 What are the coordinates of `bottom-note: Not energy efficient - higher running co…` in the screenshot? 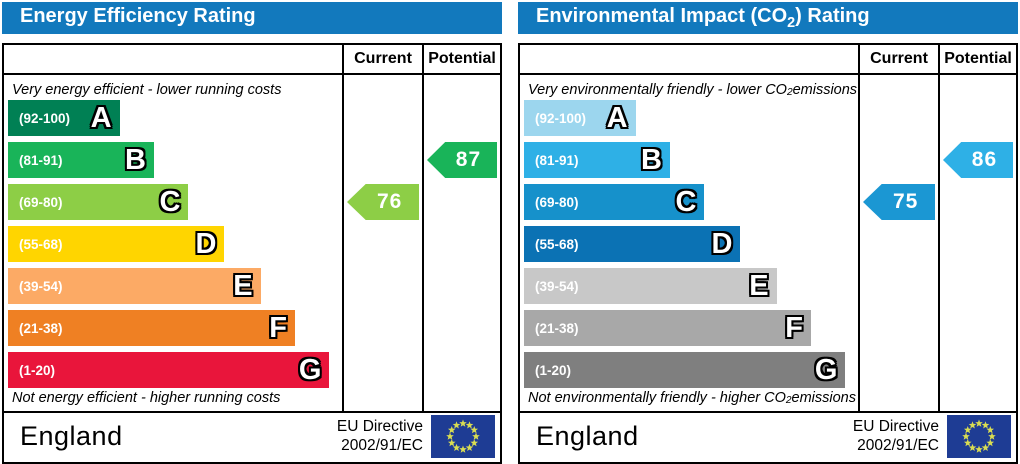 It's located at (146, 397).